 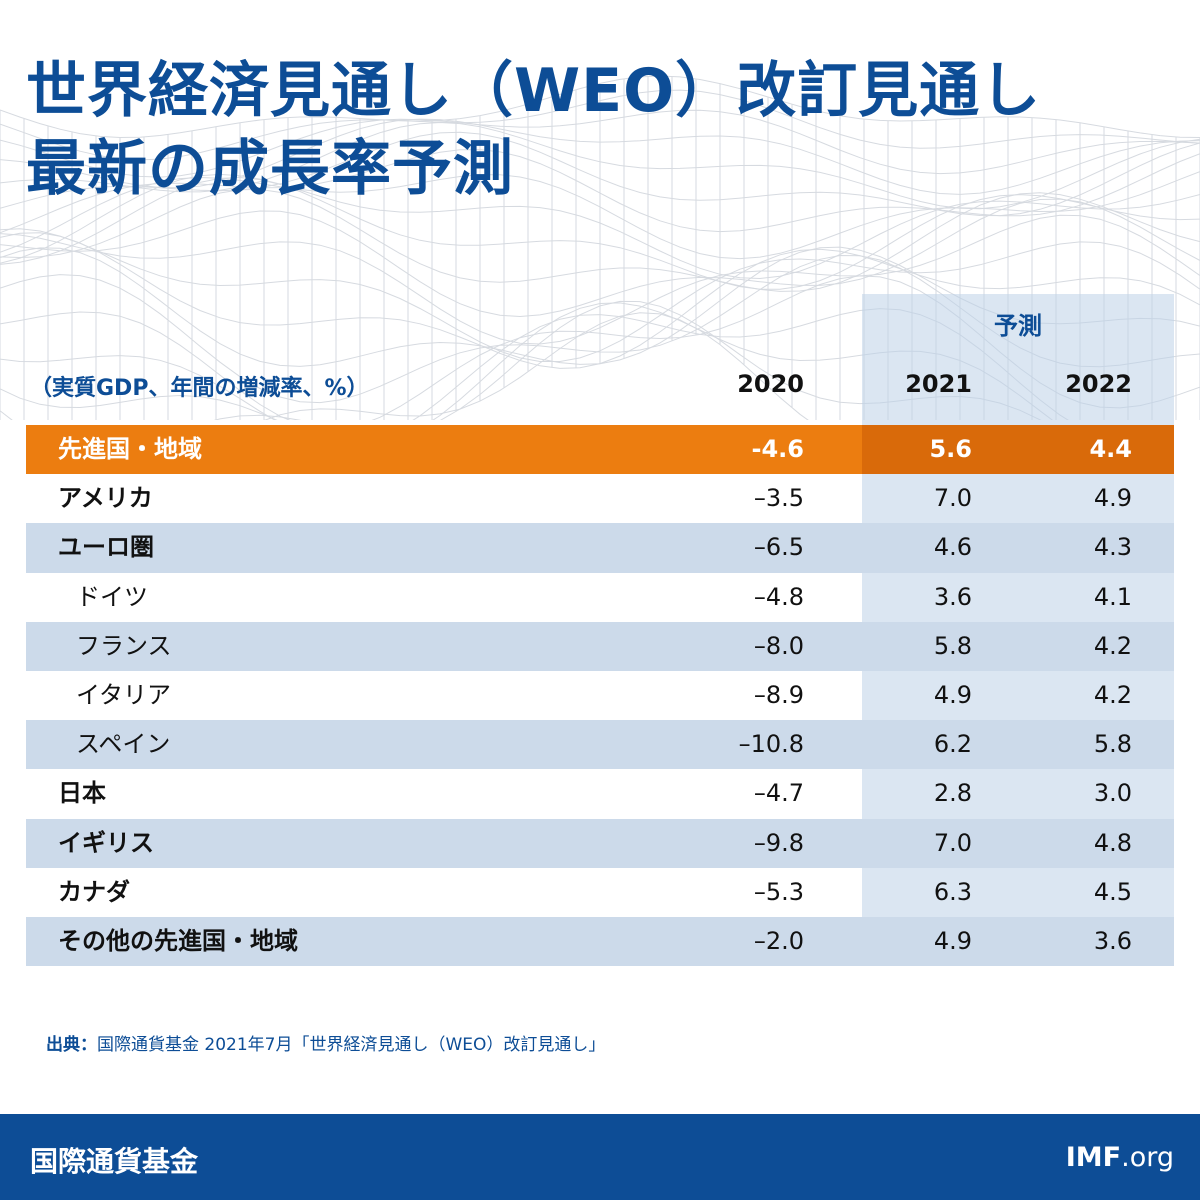 I want to click on value-2020: –9.8, so click(x=778, y=842).